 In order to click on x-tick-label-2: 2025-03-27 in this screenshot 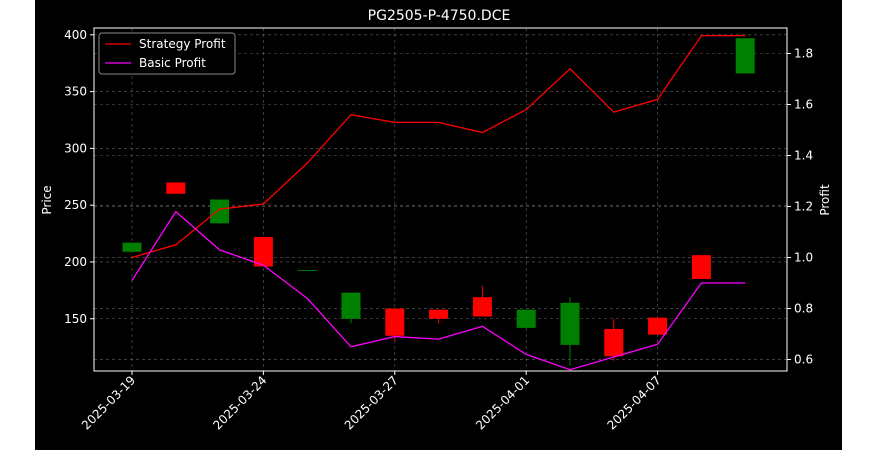, I will do `click(371, 402)`.